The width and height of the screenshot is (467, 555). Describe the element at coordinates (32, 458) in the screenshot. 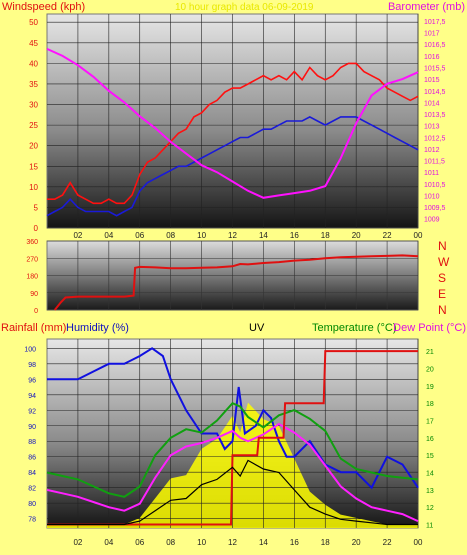

I see `humidity-tick: 86` at that location.